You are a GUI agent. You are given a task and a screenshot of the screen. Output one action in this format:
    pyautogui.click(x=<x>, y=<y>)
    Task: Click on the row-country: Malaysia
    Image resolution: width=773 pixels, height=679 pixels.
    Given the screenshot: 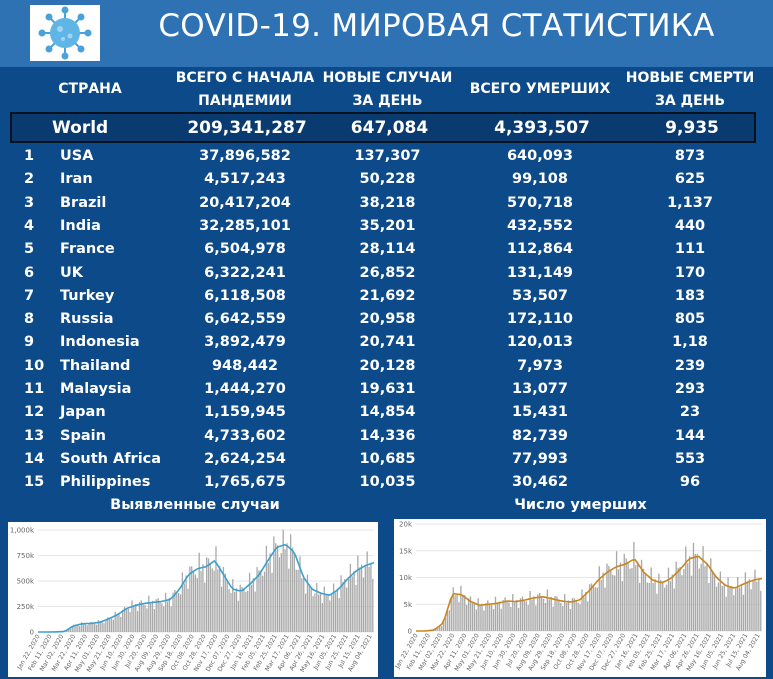 What is the action you would take?
    pyautogui.click(x=96, y=389)
    